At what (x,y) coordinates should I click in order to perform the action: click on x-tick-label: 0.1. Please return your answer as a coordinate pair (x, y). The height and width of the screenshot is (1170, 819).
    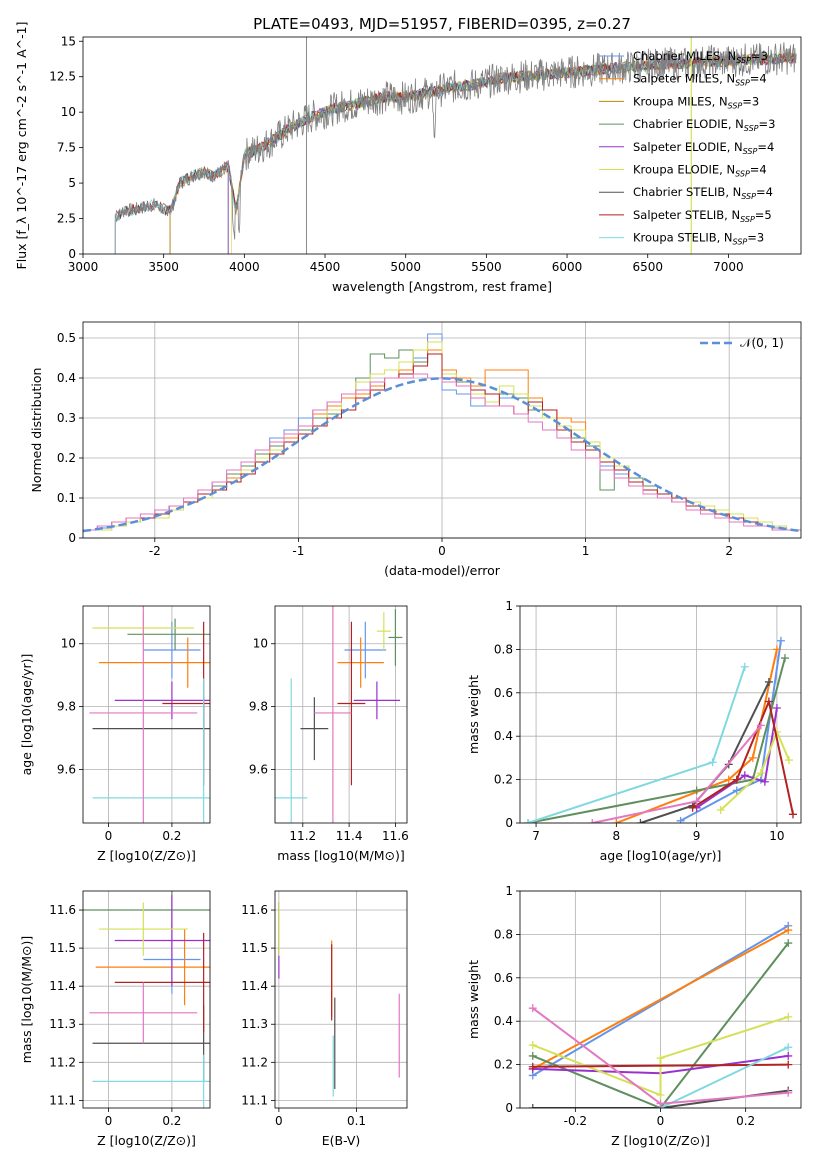
    Looking at the image, I should click on (356, 1121).